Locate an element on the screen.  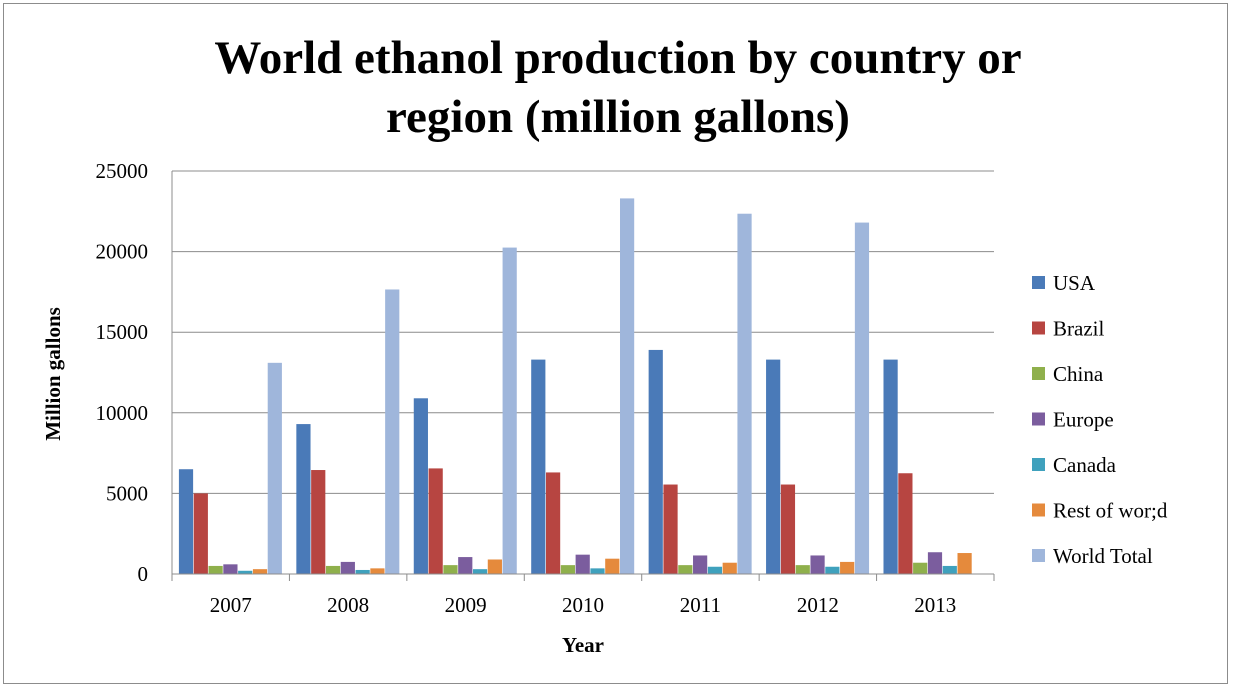
legend-label: Canada is located at coordinates (1085, 465).